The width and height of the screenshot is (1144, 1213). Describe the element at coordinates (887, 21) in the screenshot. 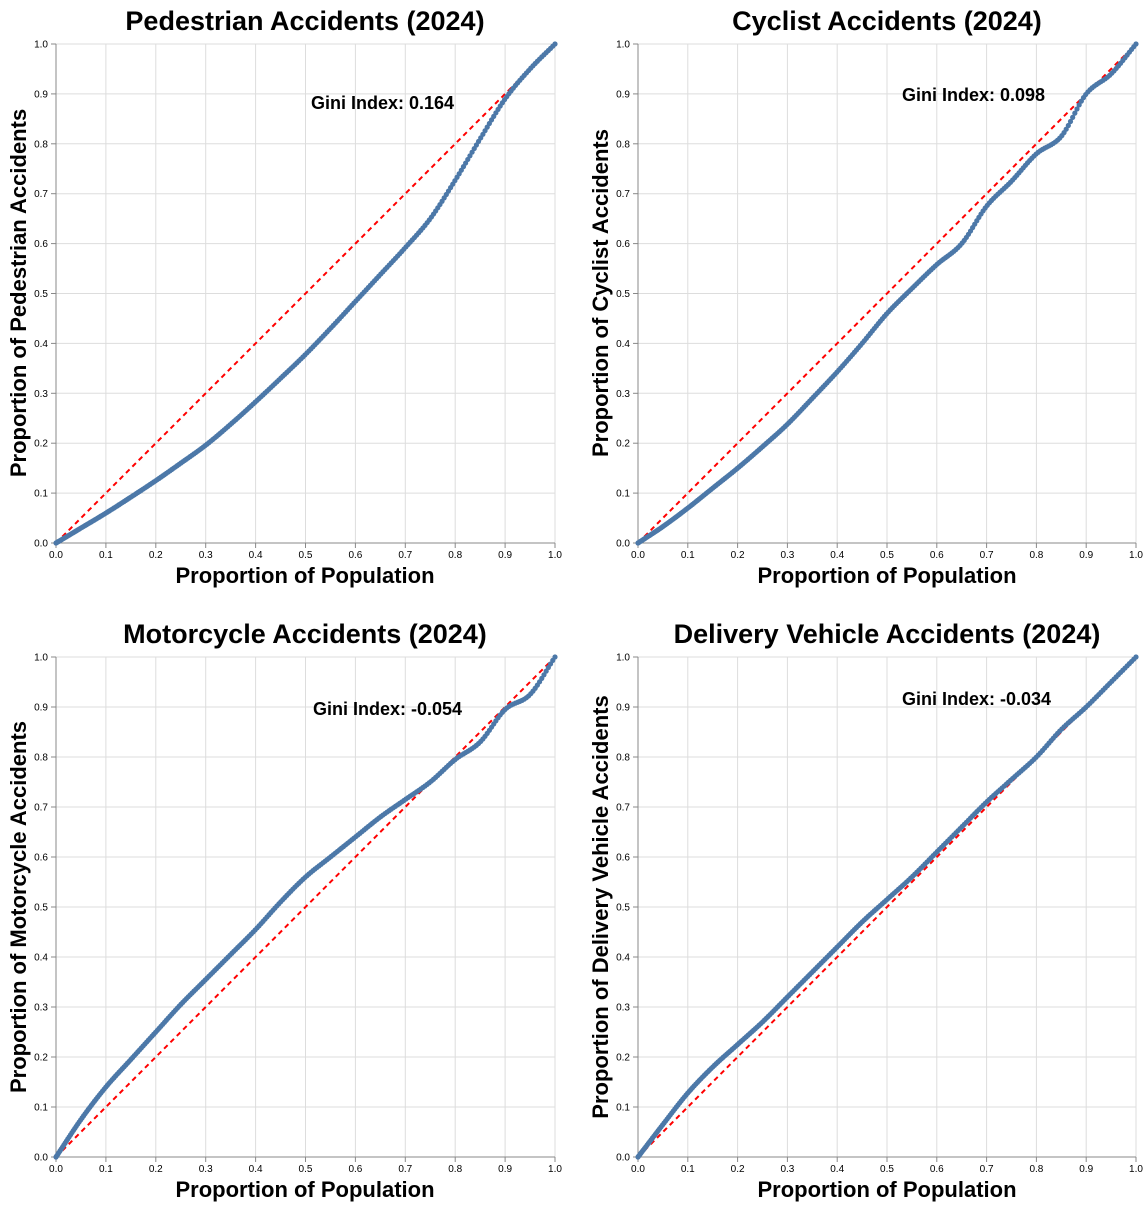

I see `chart-title: Cyclist Accidents (2024)` at that location.